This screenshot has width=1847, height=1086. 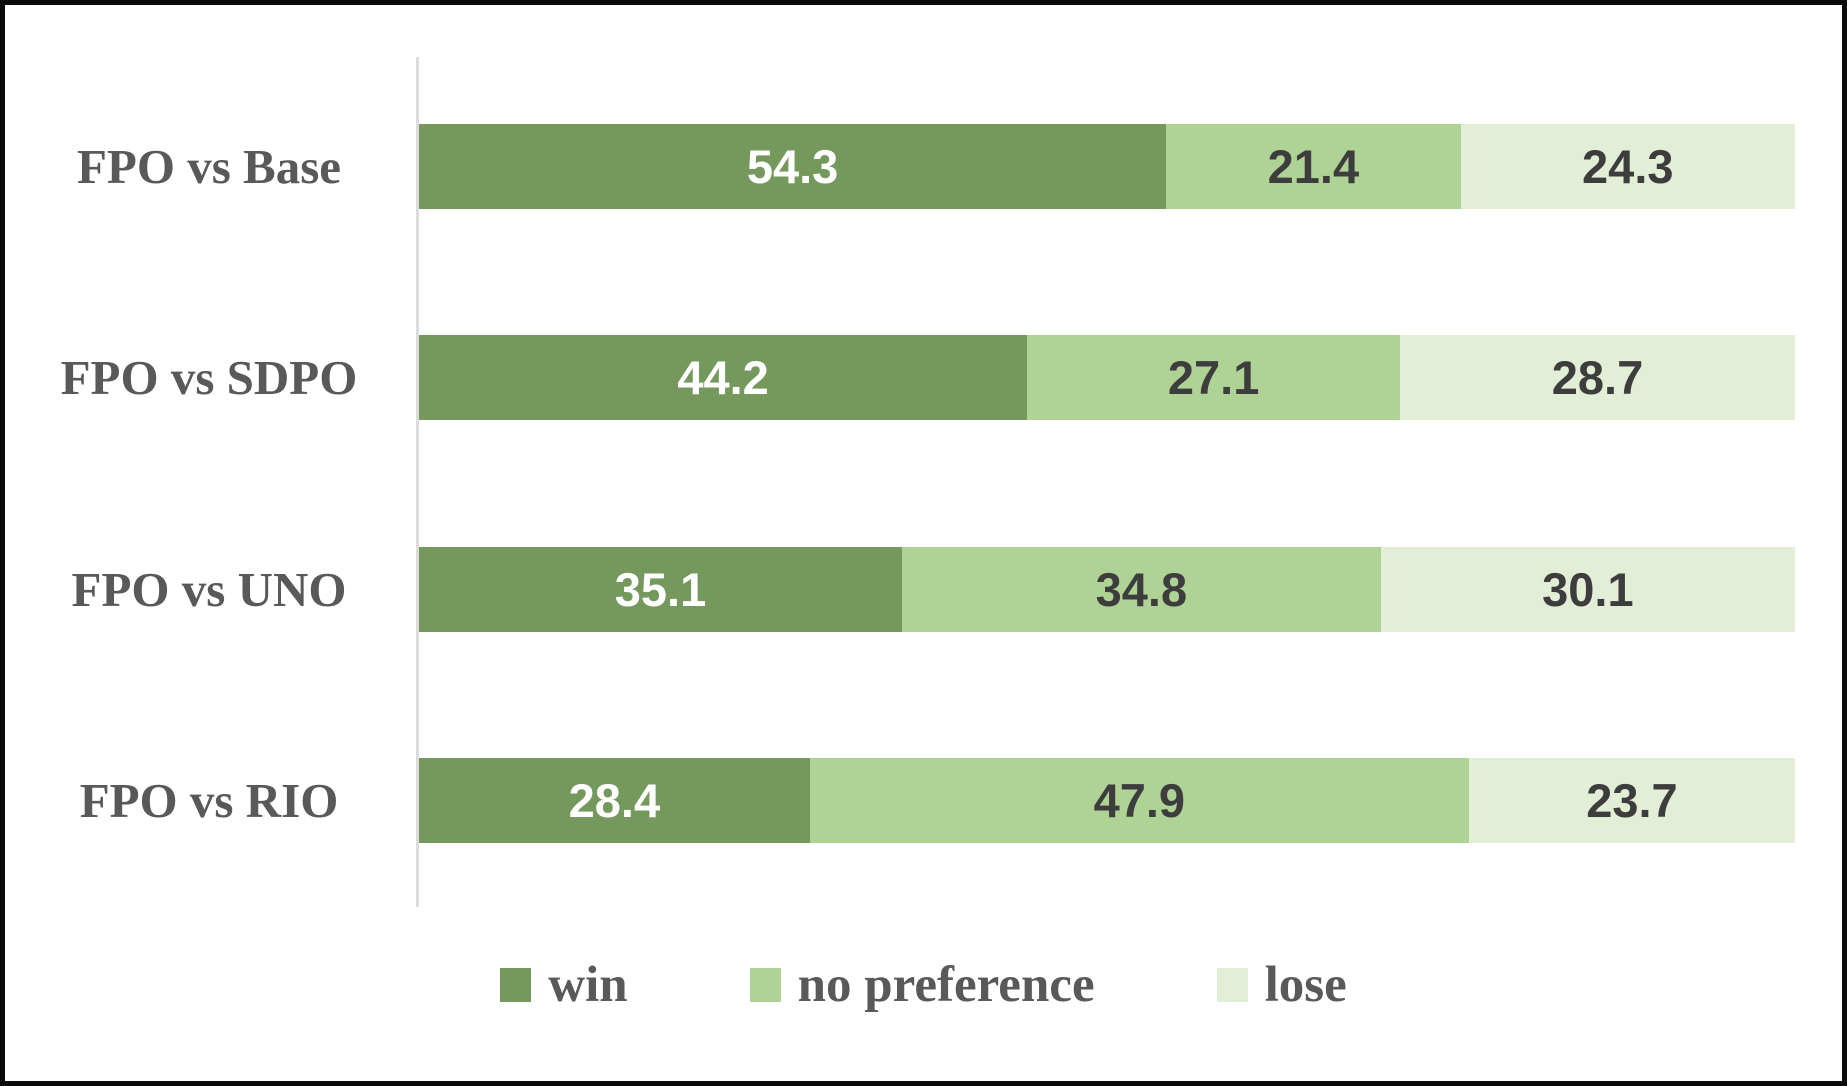 I want to click on category-label: FPO vs RIO, so click(x=209, y=800).